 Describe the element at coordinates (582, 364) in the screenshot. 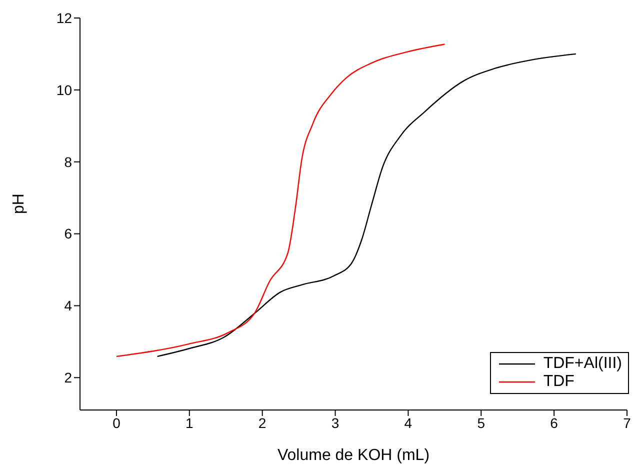

I see `legend-label: TDF+Al(III)` at that location.